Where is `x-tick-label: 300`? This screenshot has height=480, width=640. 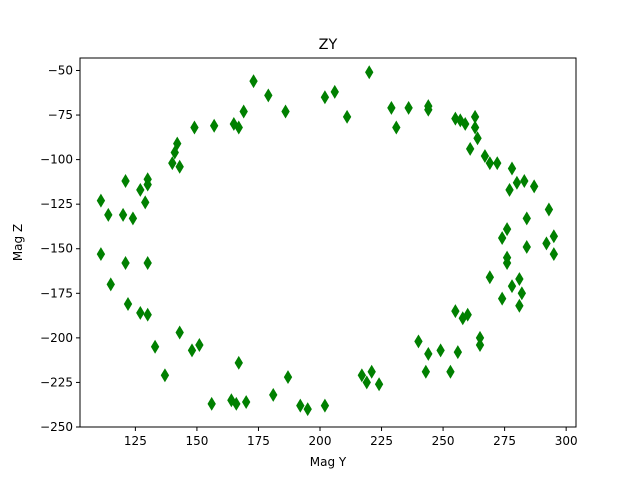
x-tick-label: 300 is located at coordinates (566, 441).